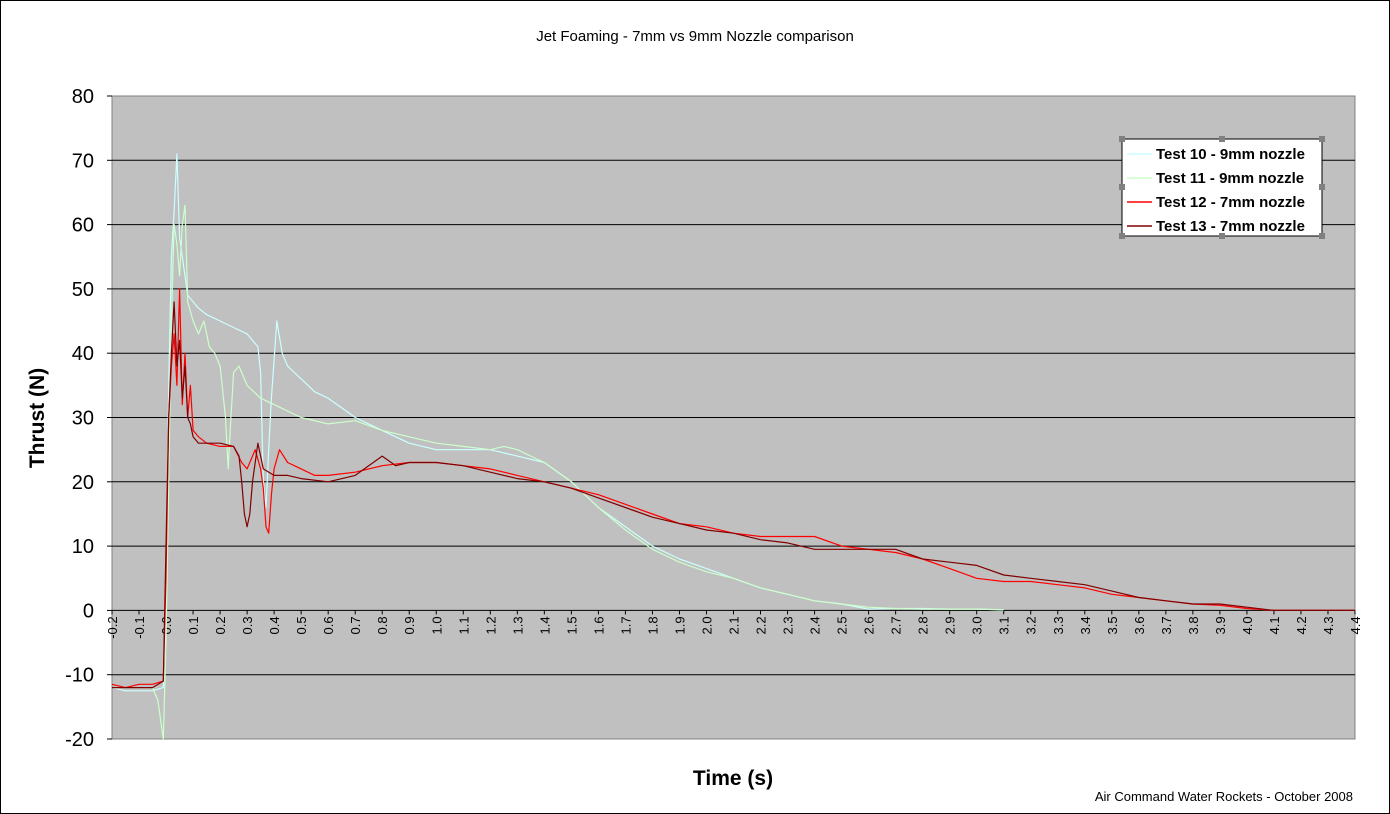 The width and height of the screenshot is (1390, 814). I want to click on x-tick-label: 3.3, so click(1058, 625).